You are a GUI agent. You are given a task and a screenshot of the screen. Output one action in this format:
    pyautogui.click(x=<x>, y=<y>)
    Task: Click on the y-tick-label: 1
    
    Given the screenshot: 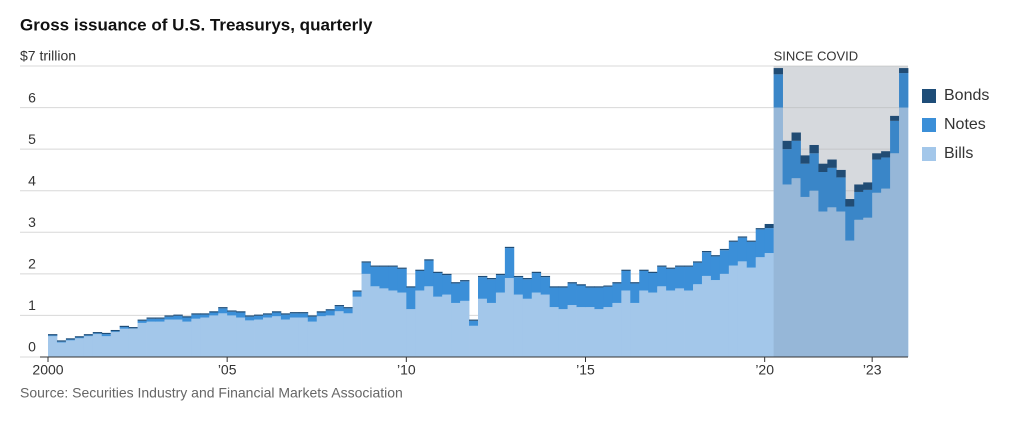 What is the action you would take?
    pyautogui.click(x=32, y=305)
    